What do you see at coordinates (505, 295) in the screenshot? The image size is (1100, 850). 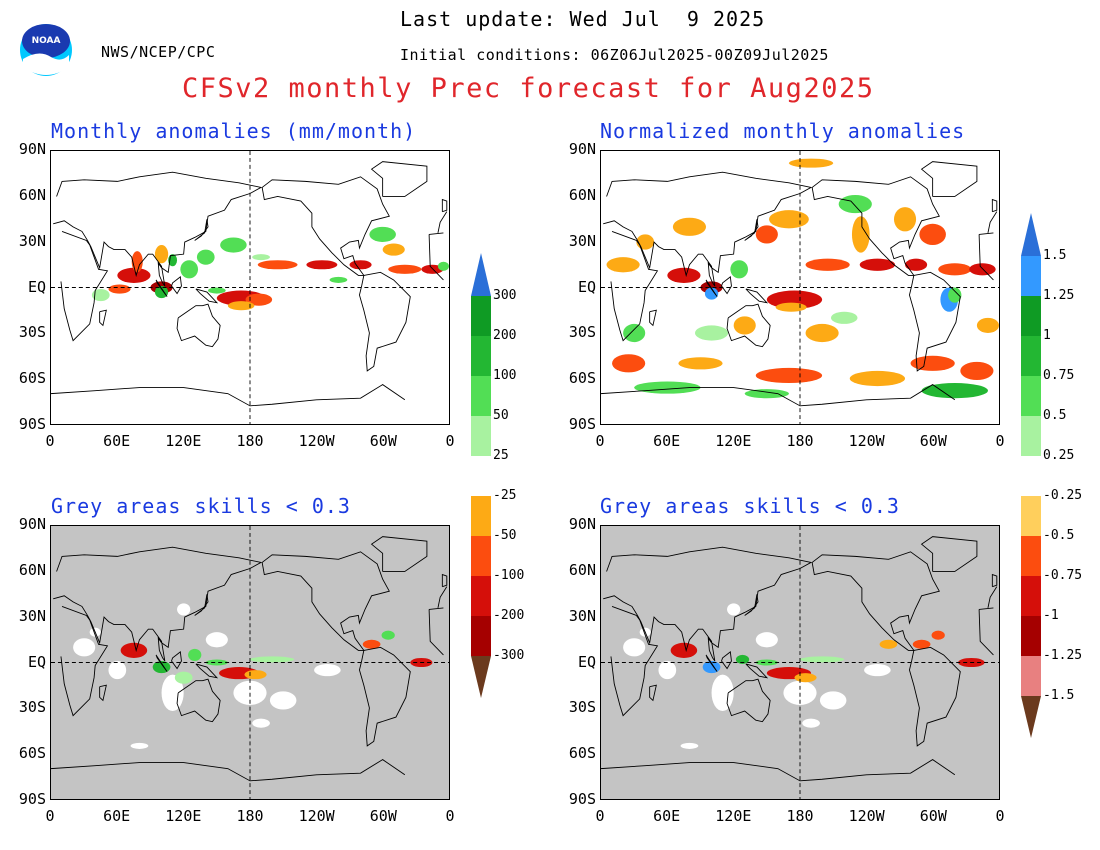 I see `colorbar-left-label: 300` at bounding box center [505, 295].